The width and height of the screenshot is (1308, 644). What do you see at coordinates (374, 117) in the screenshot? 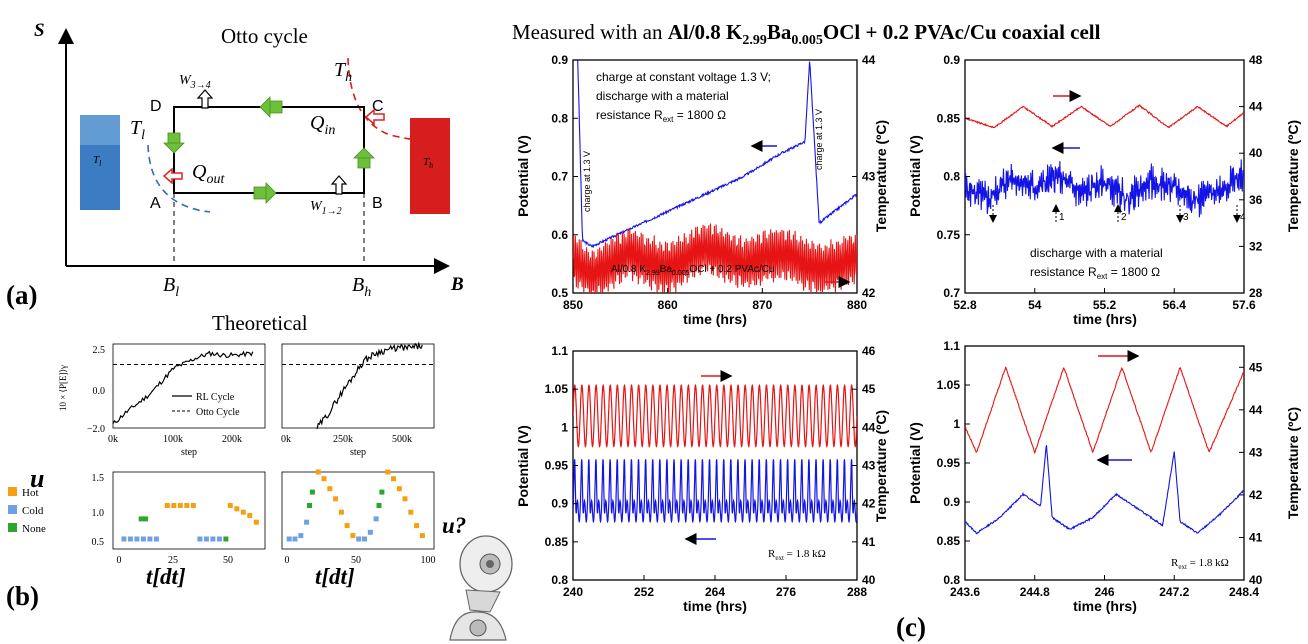
I see `heat-in-arrow-icon` at bounding box center [374, 117].